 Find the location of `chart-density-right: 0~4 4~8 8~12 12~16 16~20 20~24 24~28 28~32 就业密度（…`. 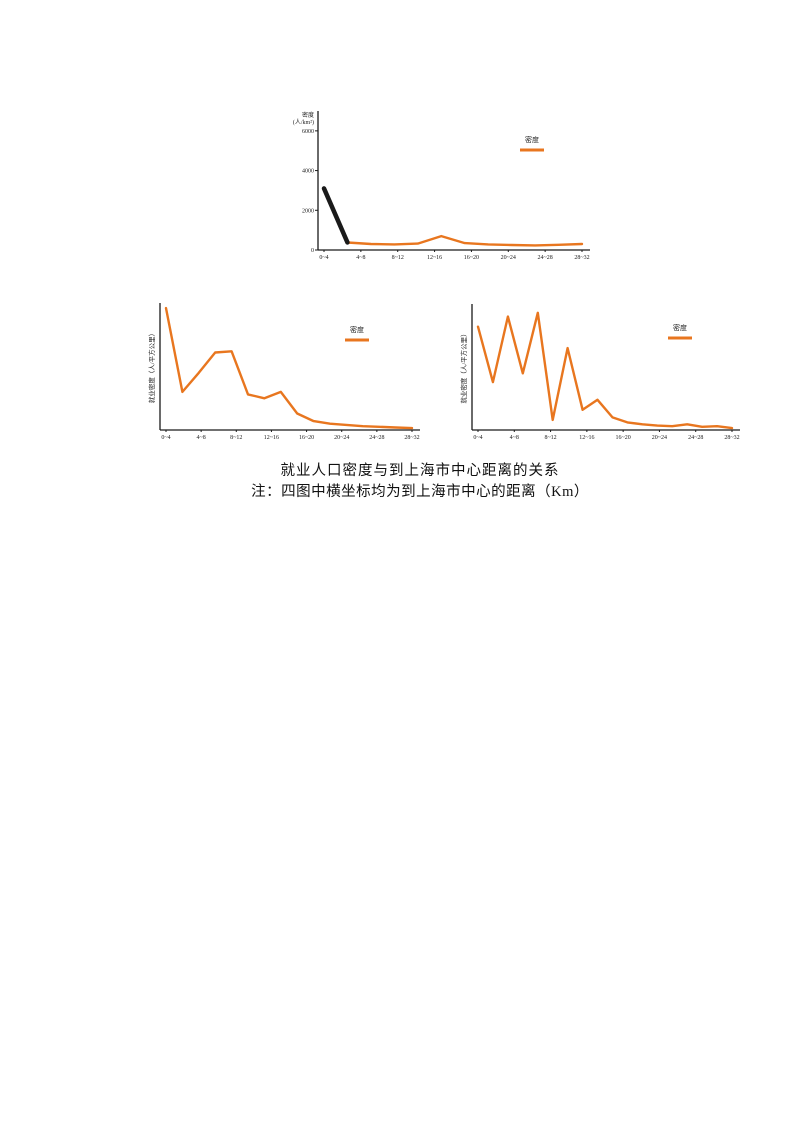

chart-density-right: 0~4 4~8 8~12 12~16 16~20 20~24 24~28 28~32 就业密度（… is located at coordinates (602, 374).